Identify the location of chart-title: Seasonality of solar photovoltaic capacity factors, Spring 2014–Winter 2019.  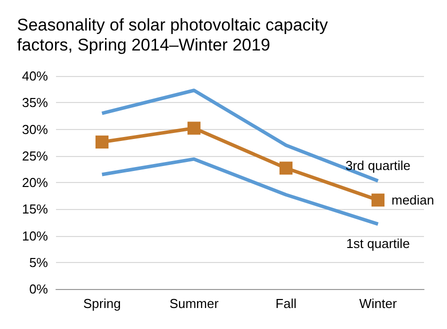
(175, 35).